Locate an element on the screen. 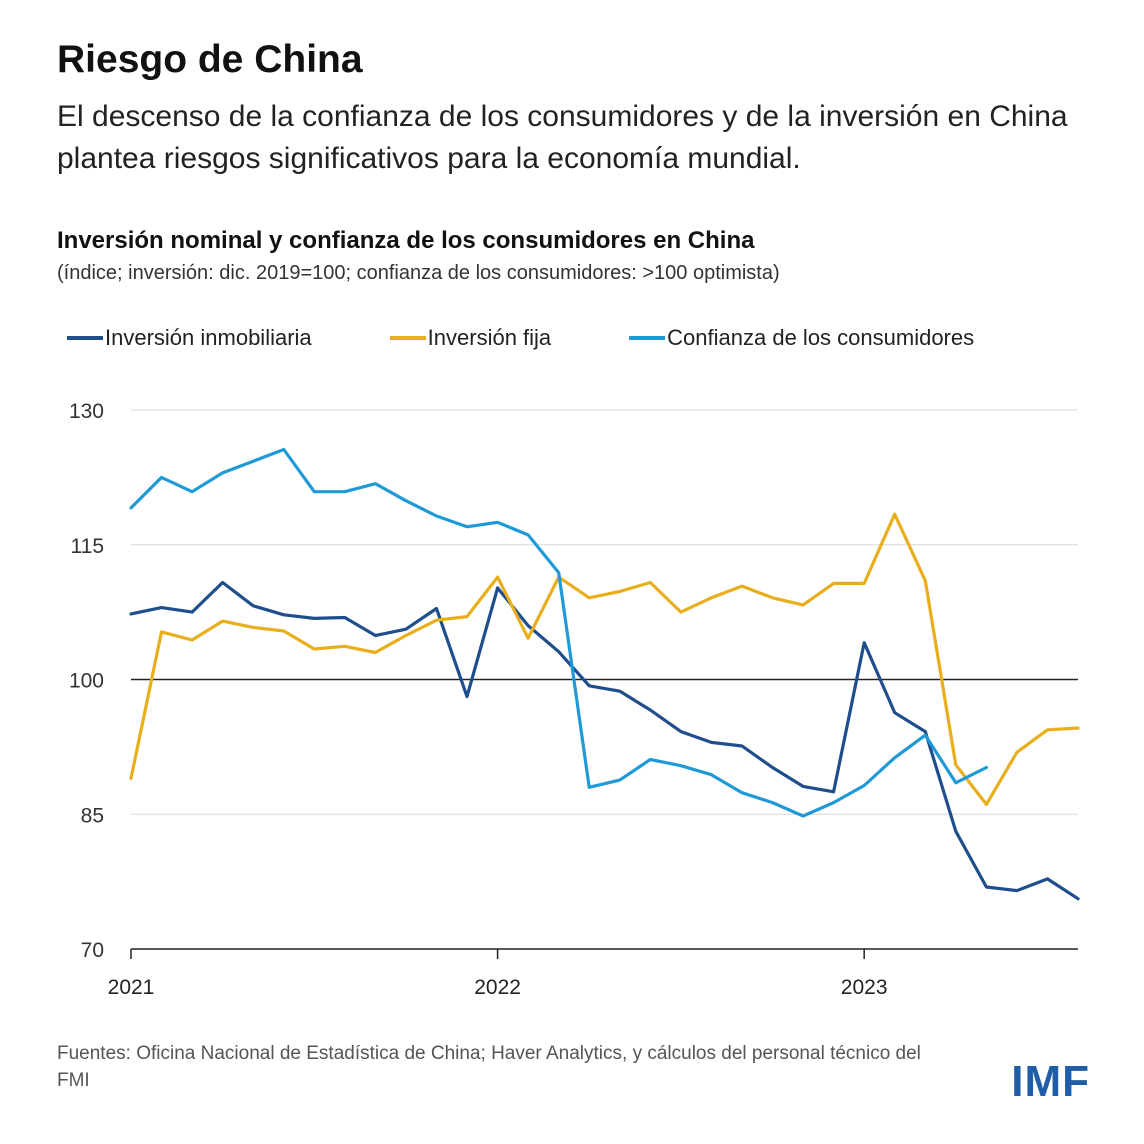 Image resolution: width=1144 pixels, height=1144 pixels. imf-logo: IMF is located at coordinates (1050, 1081).